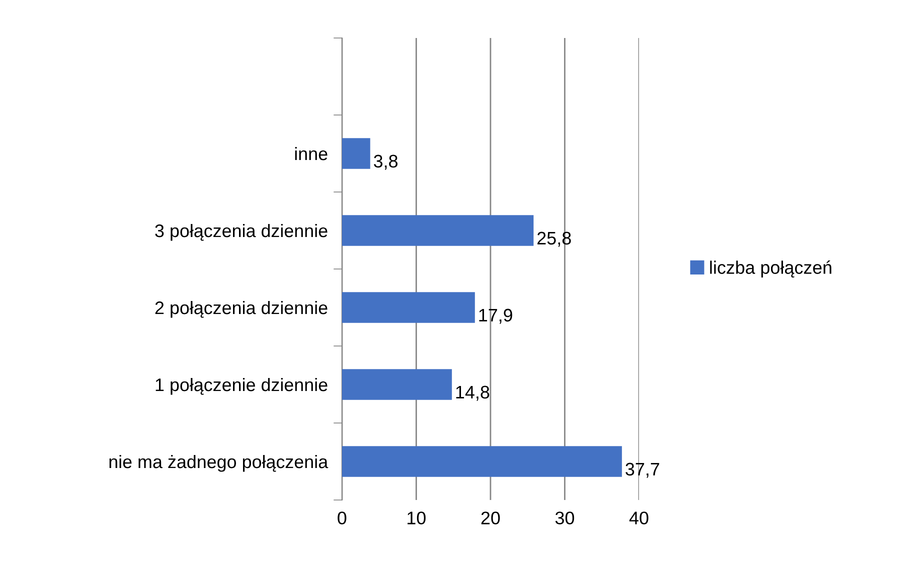 This screenshot has width=897, height=563. I want to click on data-label: 17,9, so click(495, 316).